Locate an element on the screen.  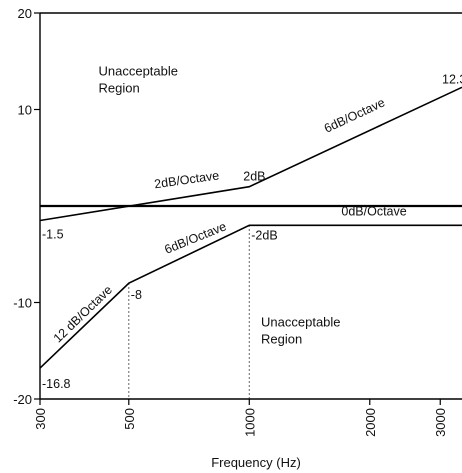
y-tick-label-3: -20 is located at coordinates (22, 399).